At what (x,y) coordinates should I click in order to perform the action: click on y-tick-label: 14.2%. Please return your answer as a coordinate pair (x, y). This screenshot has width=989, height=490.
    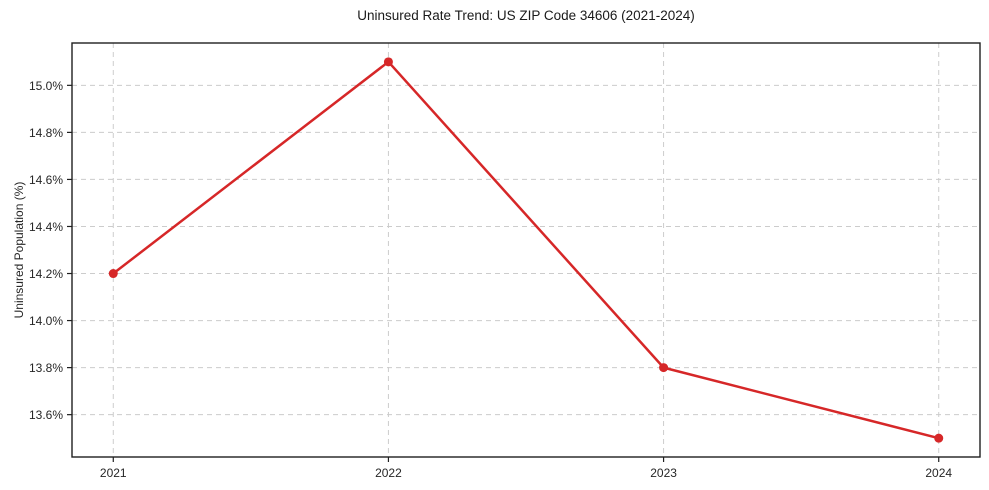
    Looking at the image, I should click on (46, 274).